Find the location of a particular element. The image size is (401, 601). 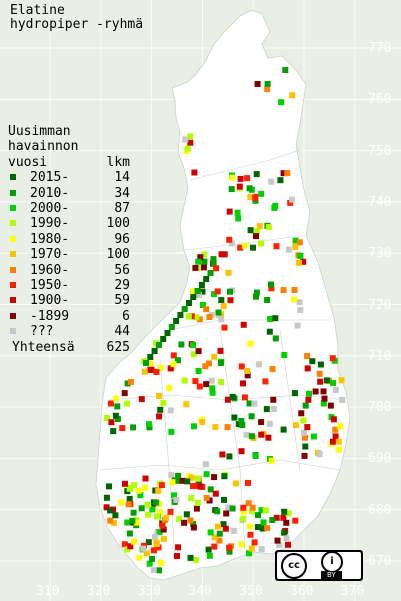

legend-col-year: vuosi is located at coordinates (28, 162).